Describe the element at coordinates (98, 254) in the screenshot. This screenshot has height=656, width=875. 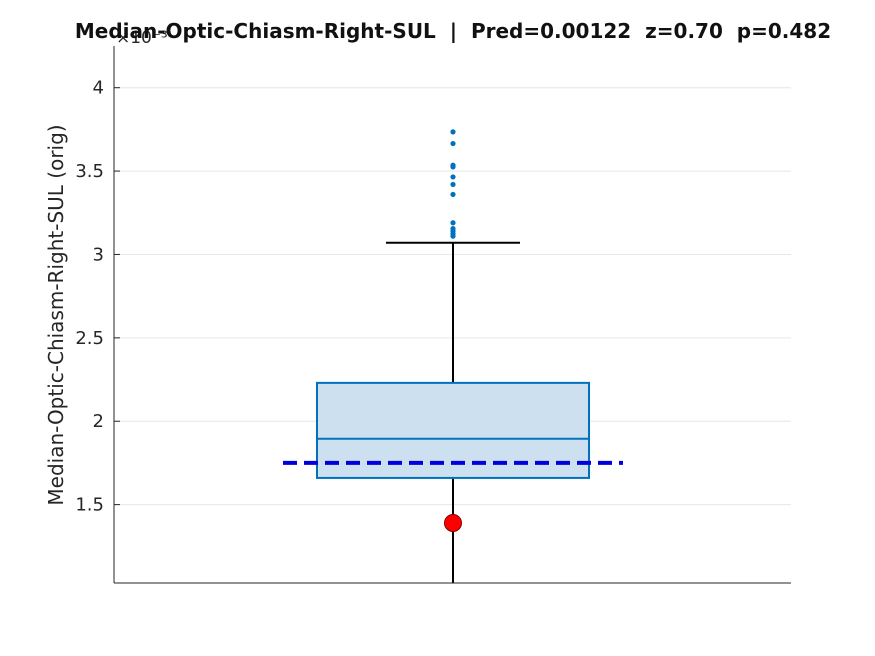
I see `y-tick-label: 3` at that location.